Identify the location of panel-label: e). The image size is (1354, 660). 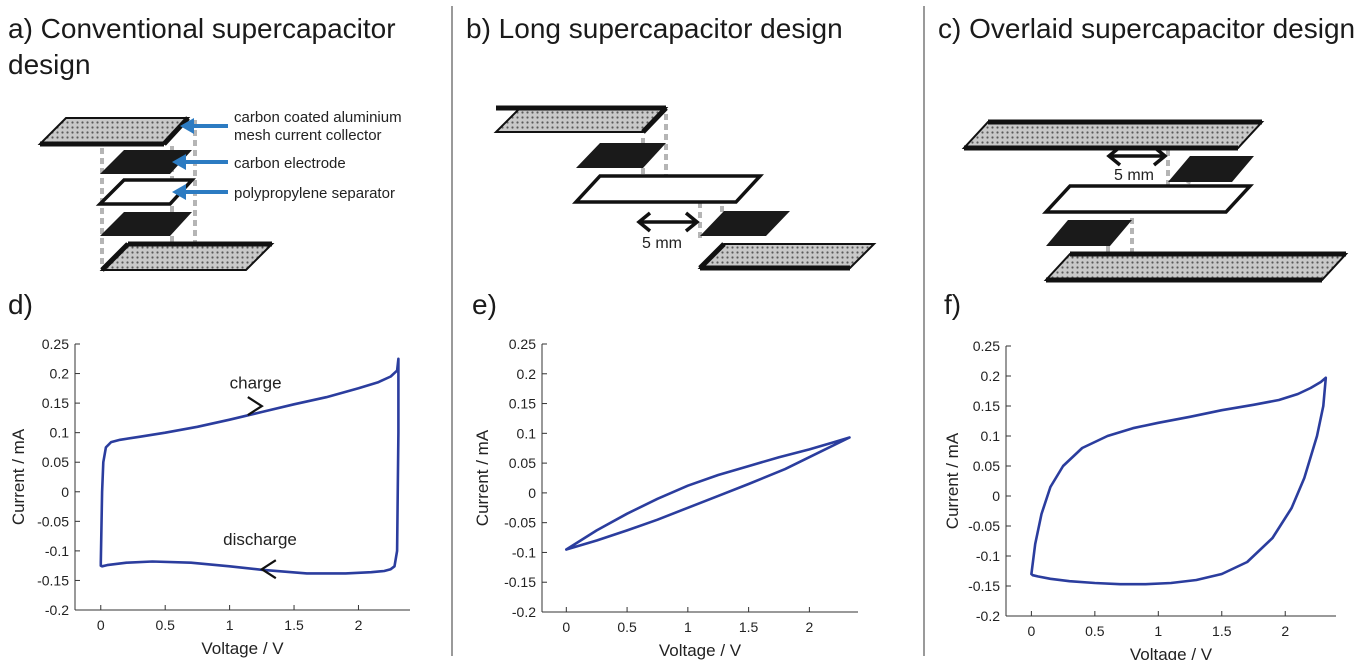
(484, 304).